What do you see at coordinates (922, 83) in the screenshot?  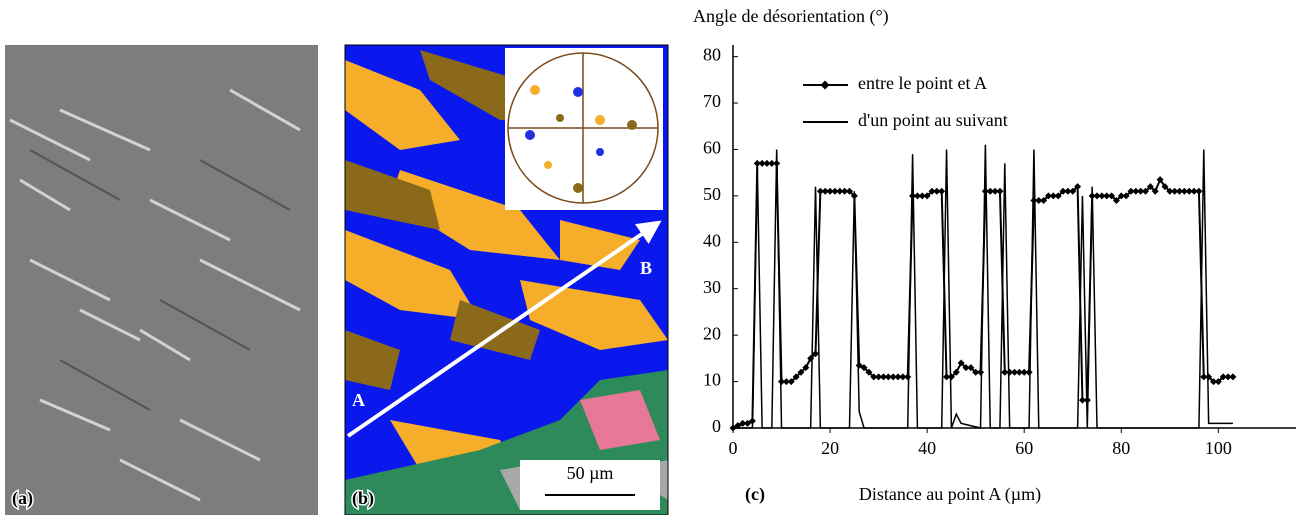 I see `legend-label: entre le point et A` at bounding box center [922, 83].